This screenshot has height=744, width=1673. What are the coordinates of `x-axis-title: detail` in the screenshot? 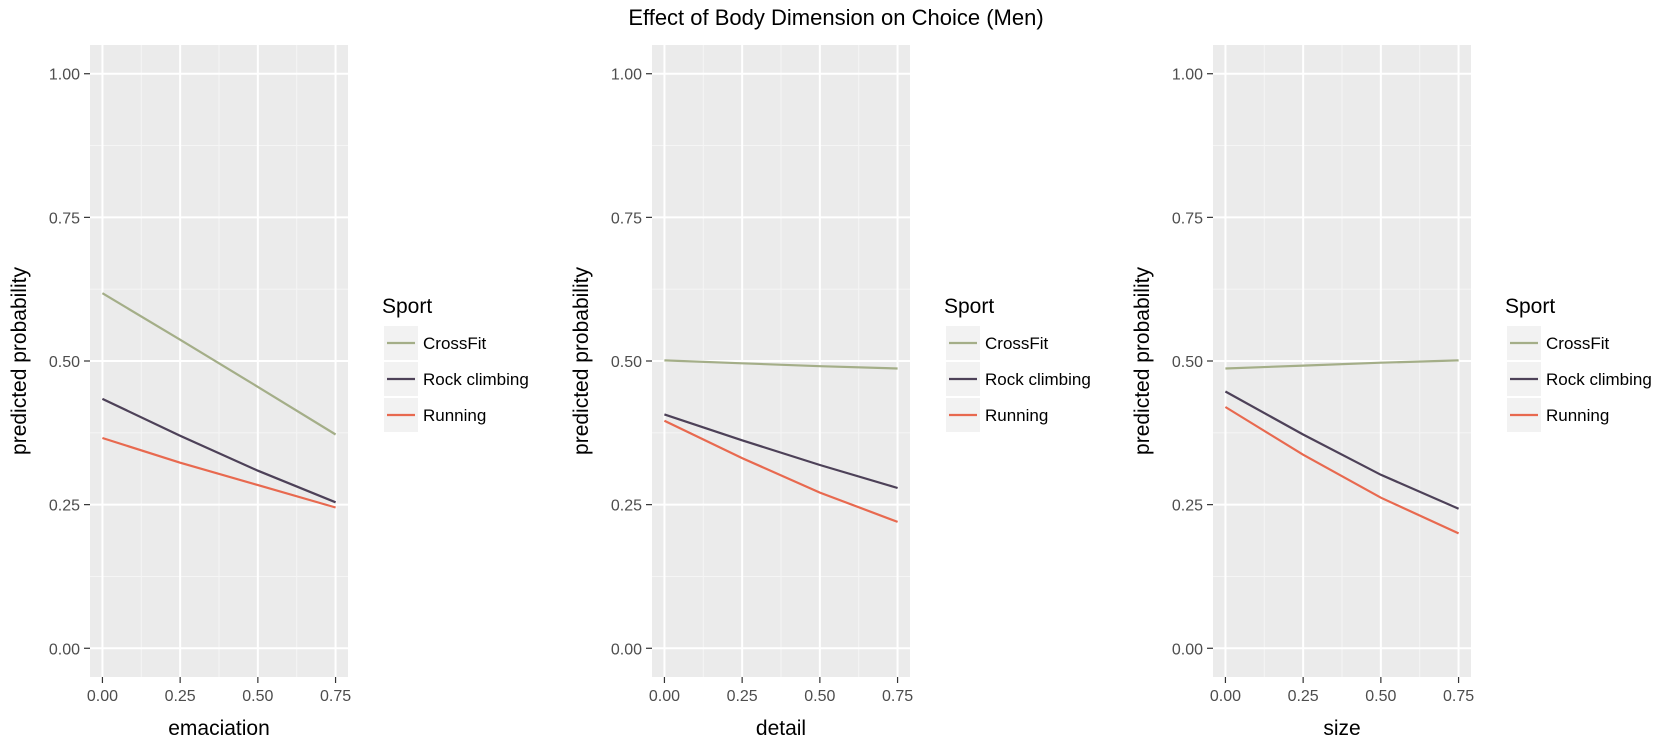 It's located at (781, 728).